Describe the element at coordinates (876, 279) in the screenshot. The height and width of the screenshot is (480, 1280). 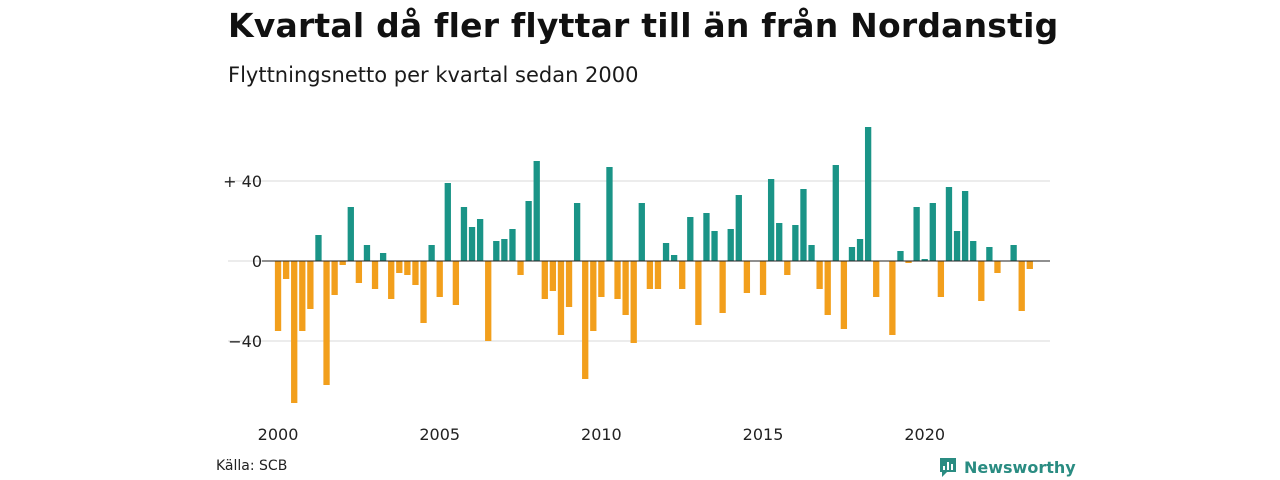
I see `bar-2018K3` at that location.